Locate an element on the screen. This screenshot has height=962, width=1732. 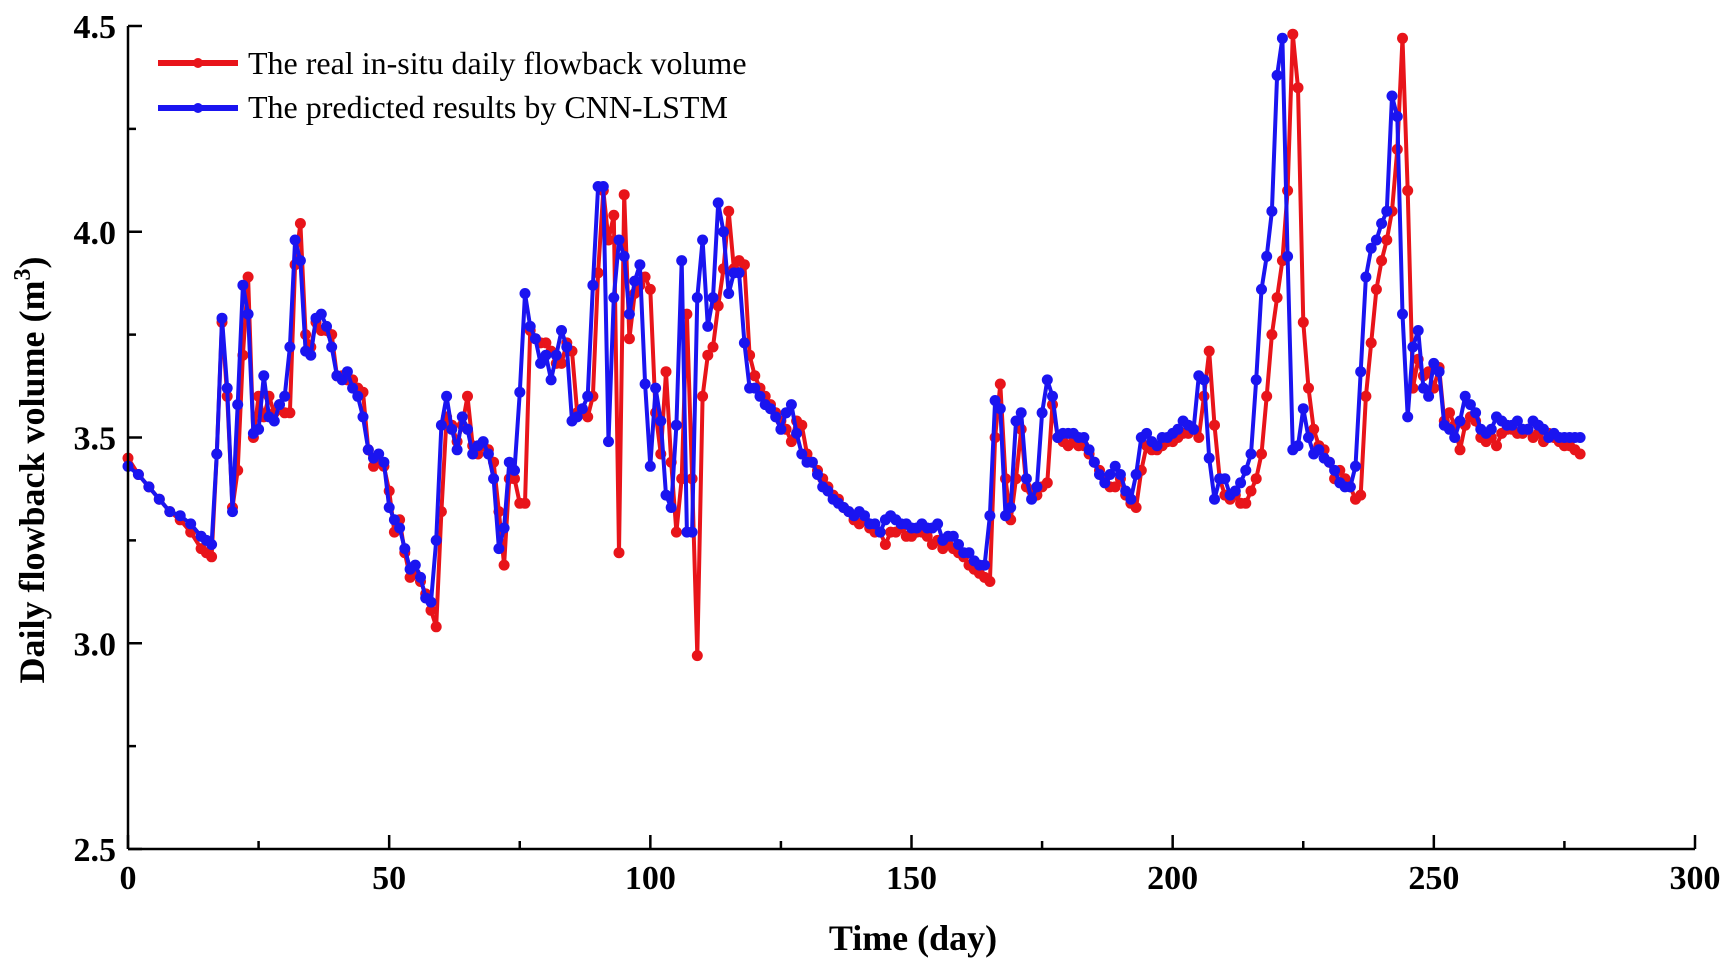
x-tick-label: 250 is located at coordinates (1433, 878).